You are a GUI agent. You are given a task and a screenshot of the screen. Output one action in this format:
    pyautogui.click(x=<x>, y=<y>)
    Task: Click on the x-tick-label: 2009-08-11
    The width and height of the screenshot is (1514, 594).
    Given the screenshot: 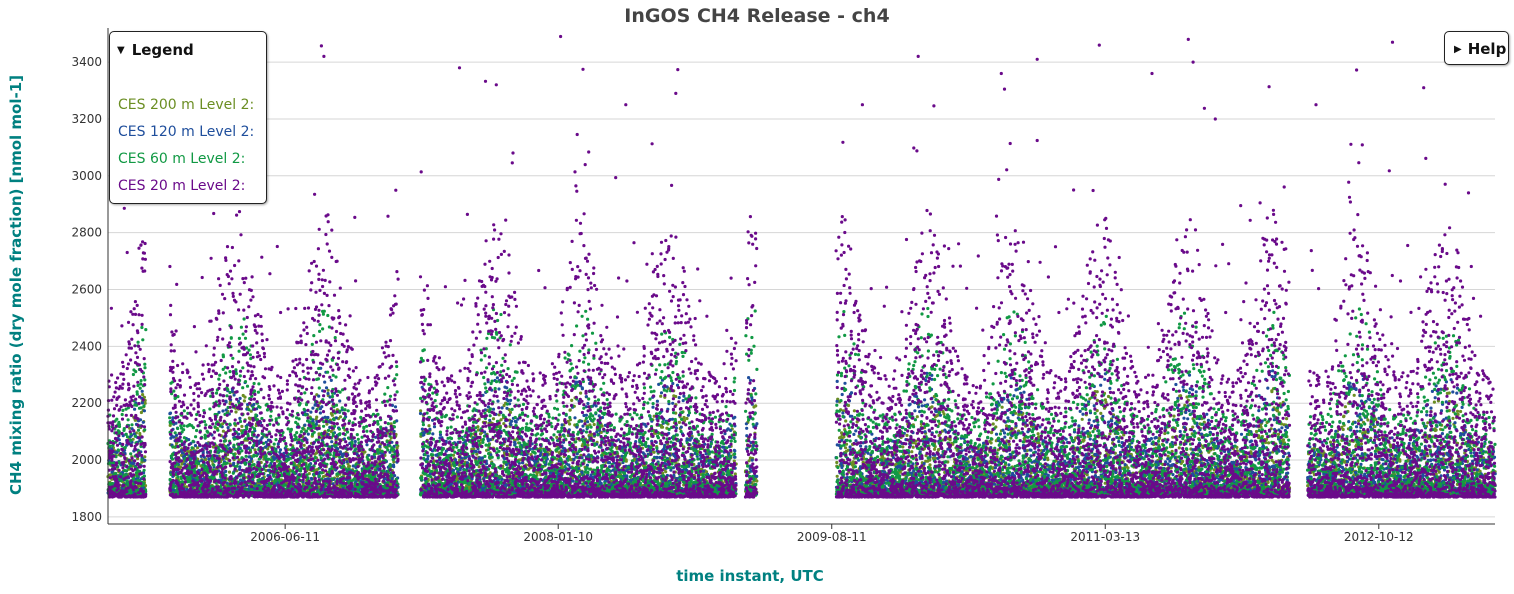 What is the action you would take?
    pyautogui.click(x=832, y=537)
    